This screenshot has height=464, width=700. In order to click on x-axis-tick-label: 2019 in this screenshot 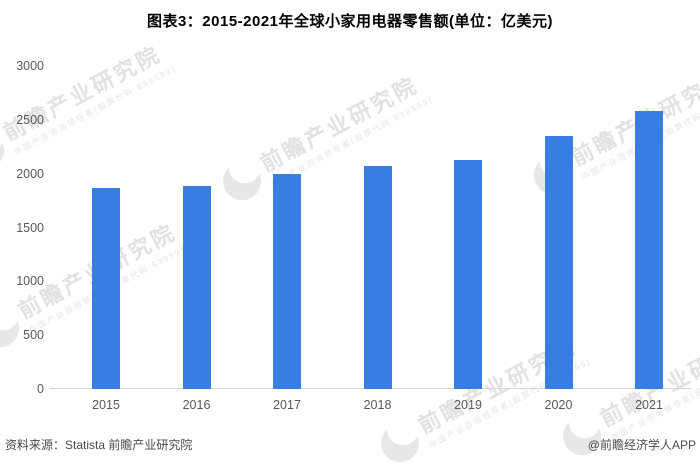, I will do `click(468, 405)`.